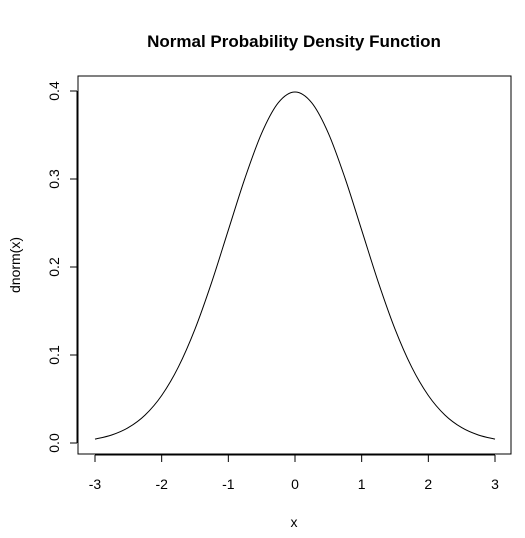  I want to click on y-tick-label: 0.0, so click(54, 443).